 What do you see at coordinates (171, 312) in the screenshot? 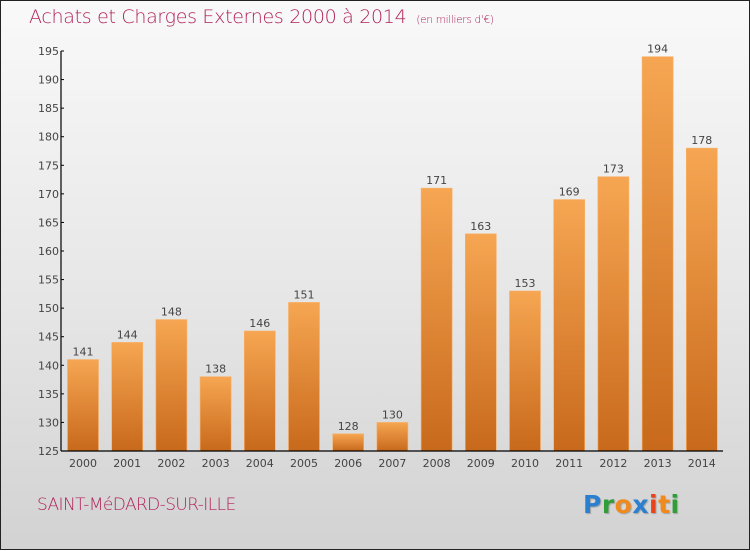
I see `value-label-2002: 148` at bounding box center [171, 312].